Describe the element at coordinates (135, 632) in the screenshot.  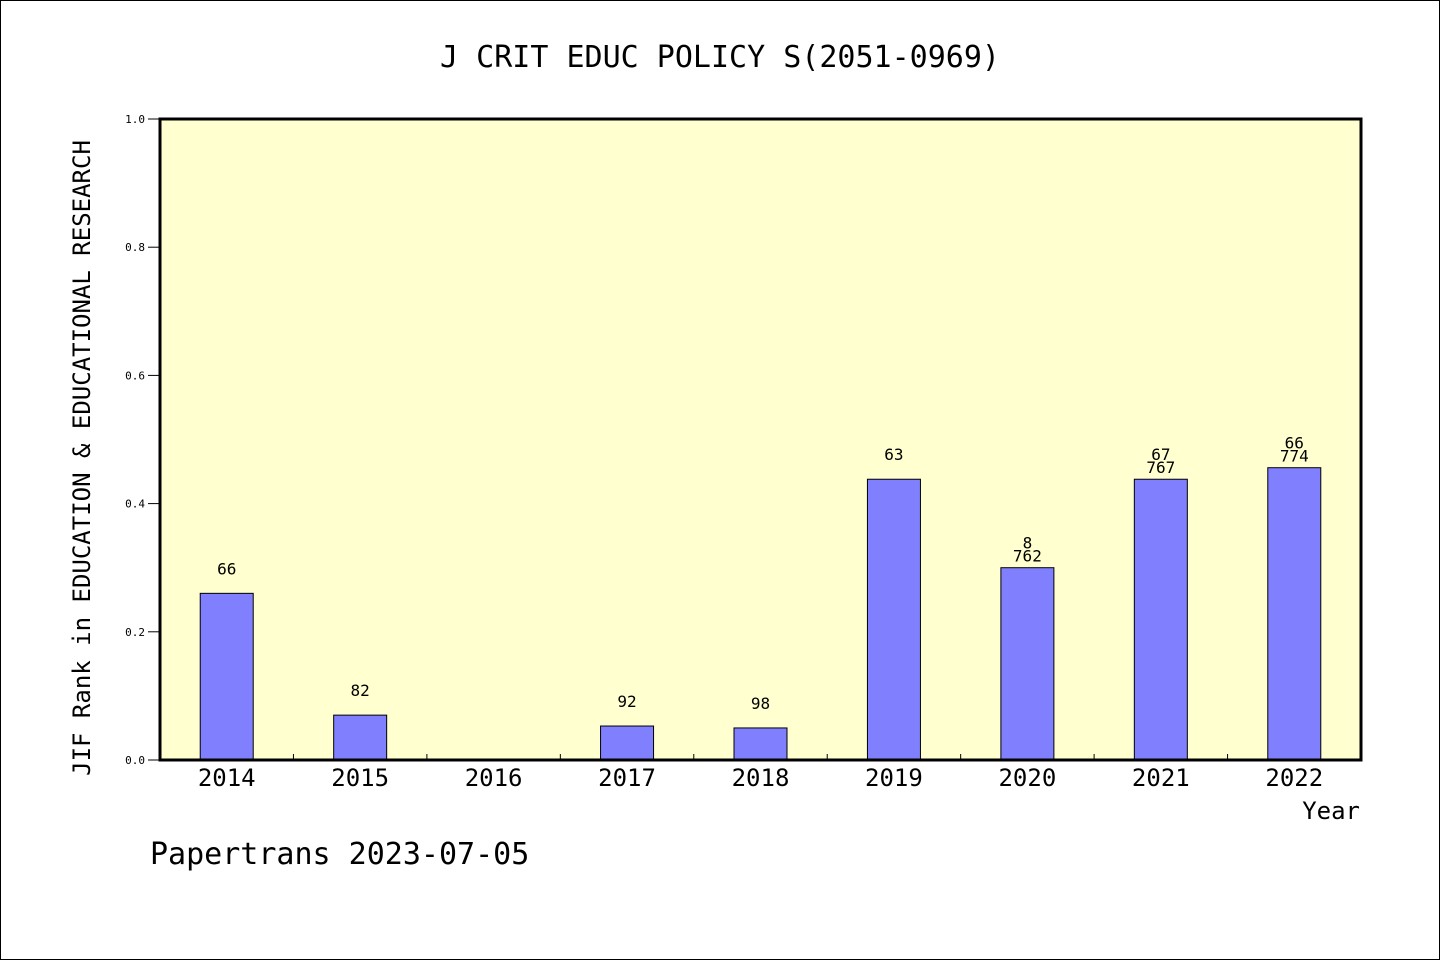
I see `y-tick-label: 0.2` at that location.